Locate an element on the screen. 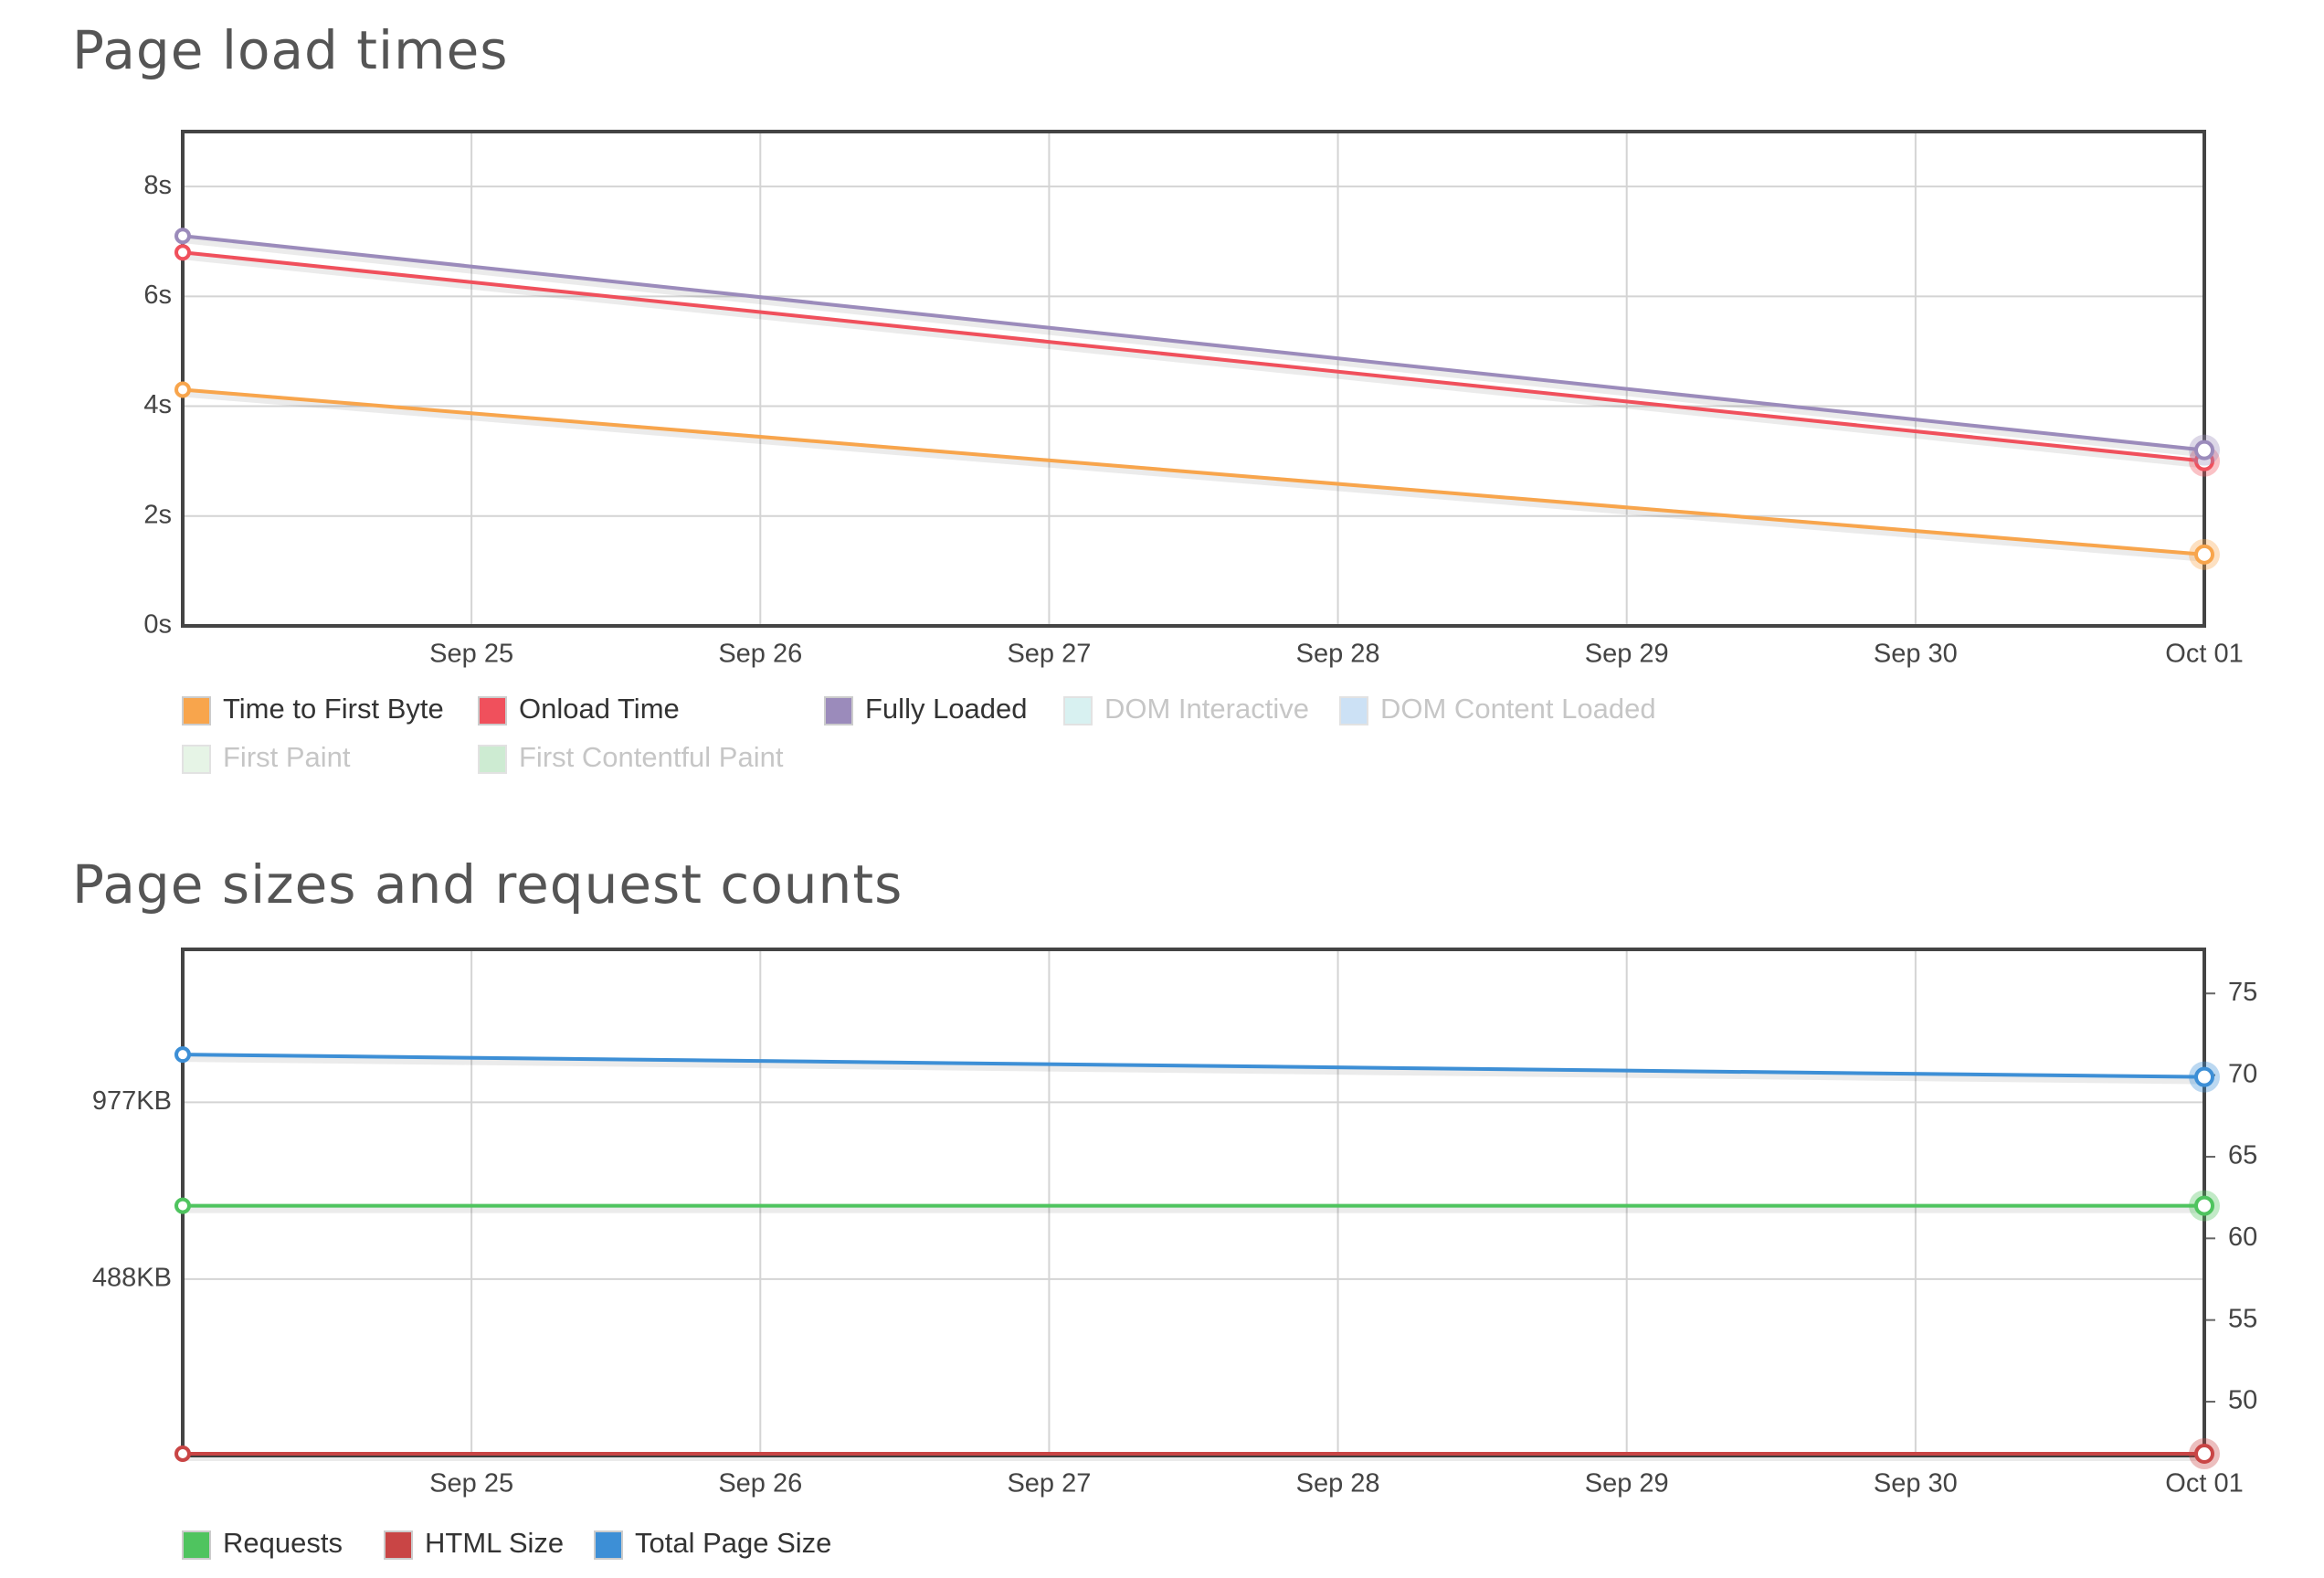  legend-item: Time to First Byte is located at coordinates (313, 709).